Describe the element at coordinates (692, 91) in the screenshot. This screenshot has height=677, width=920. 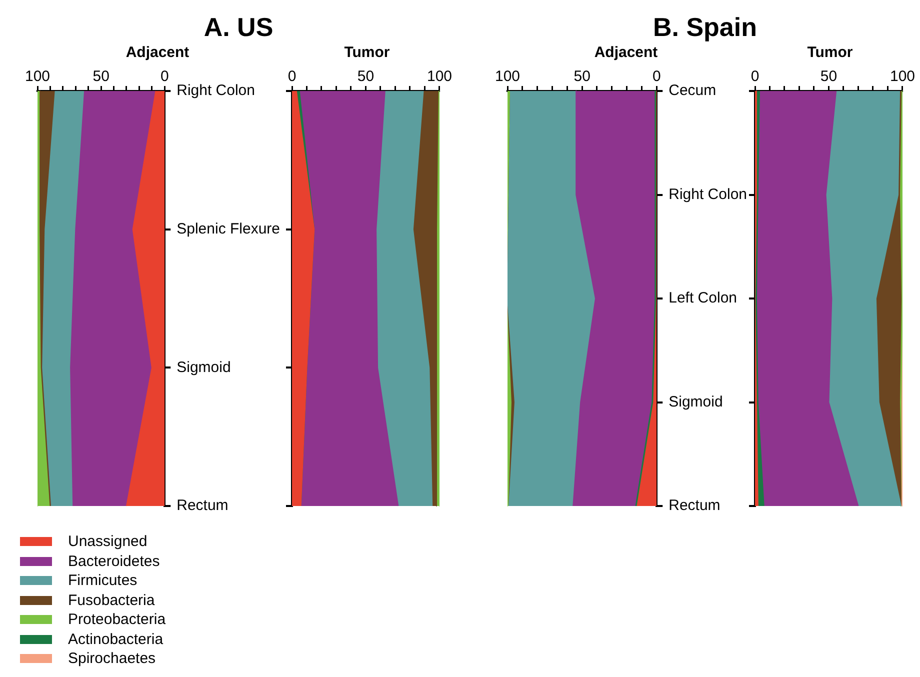
I see `y-tick-label: Cecum` at that location.